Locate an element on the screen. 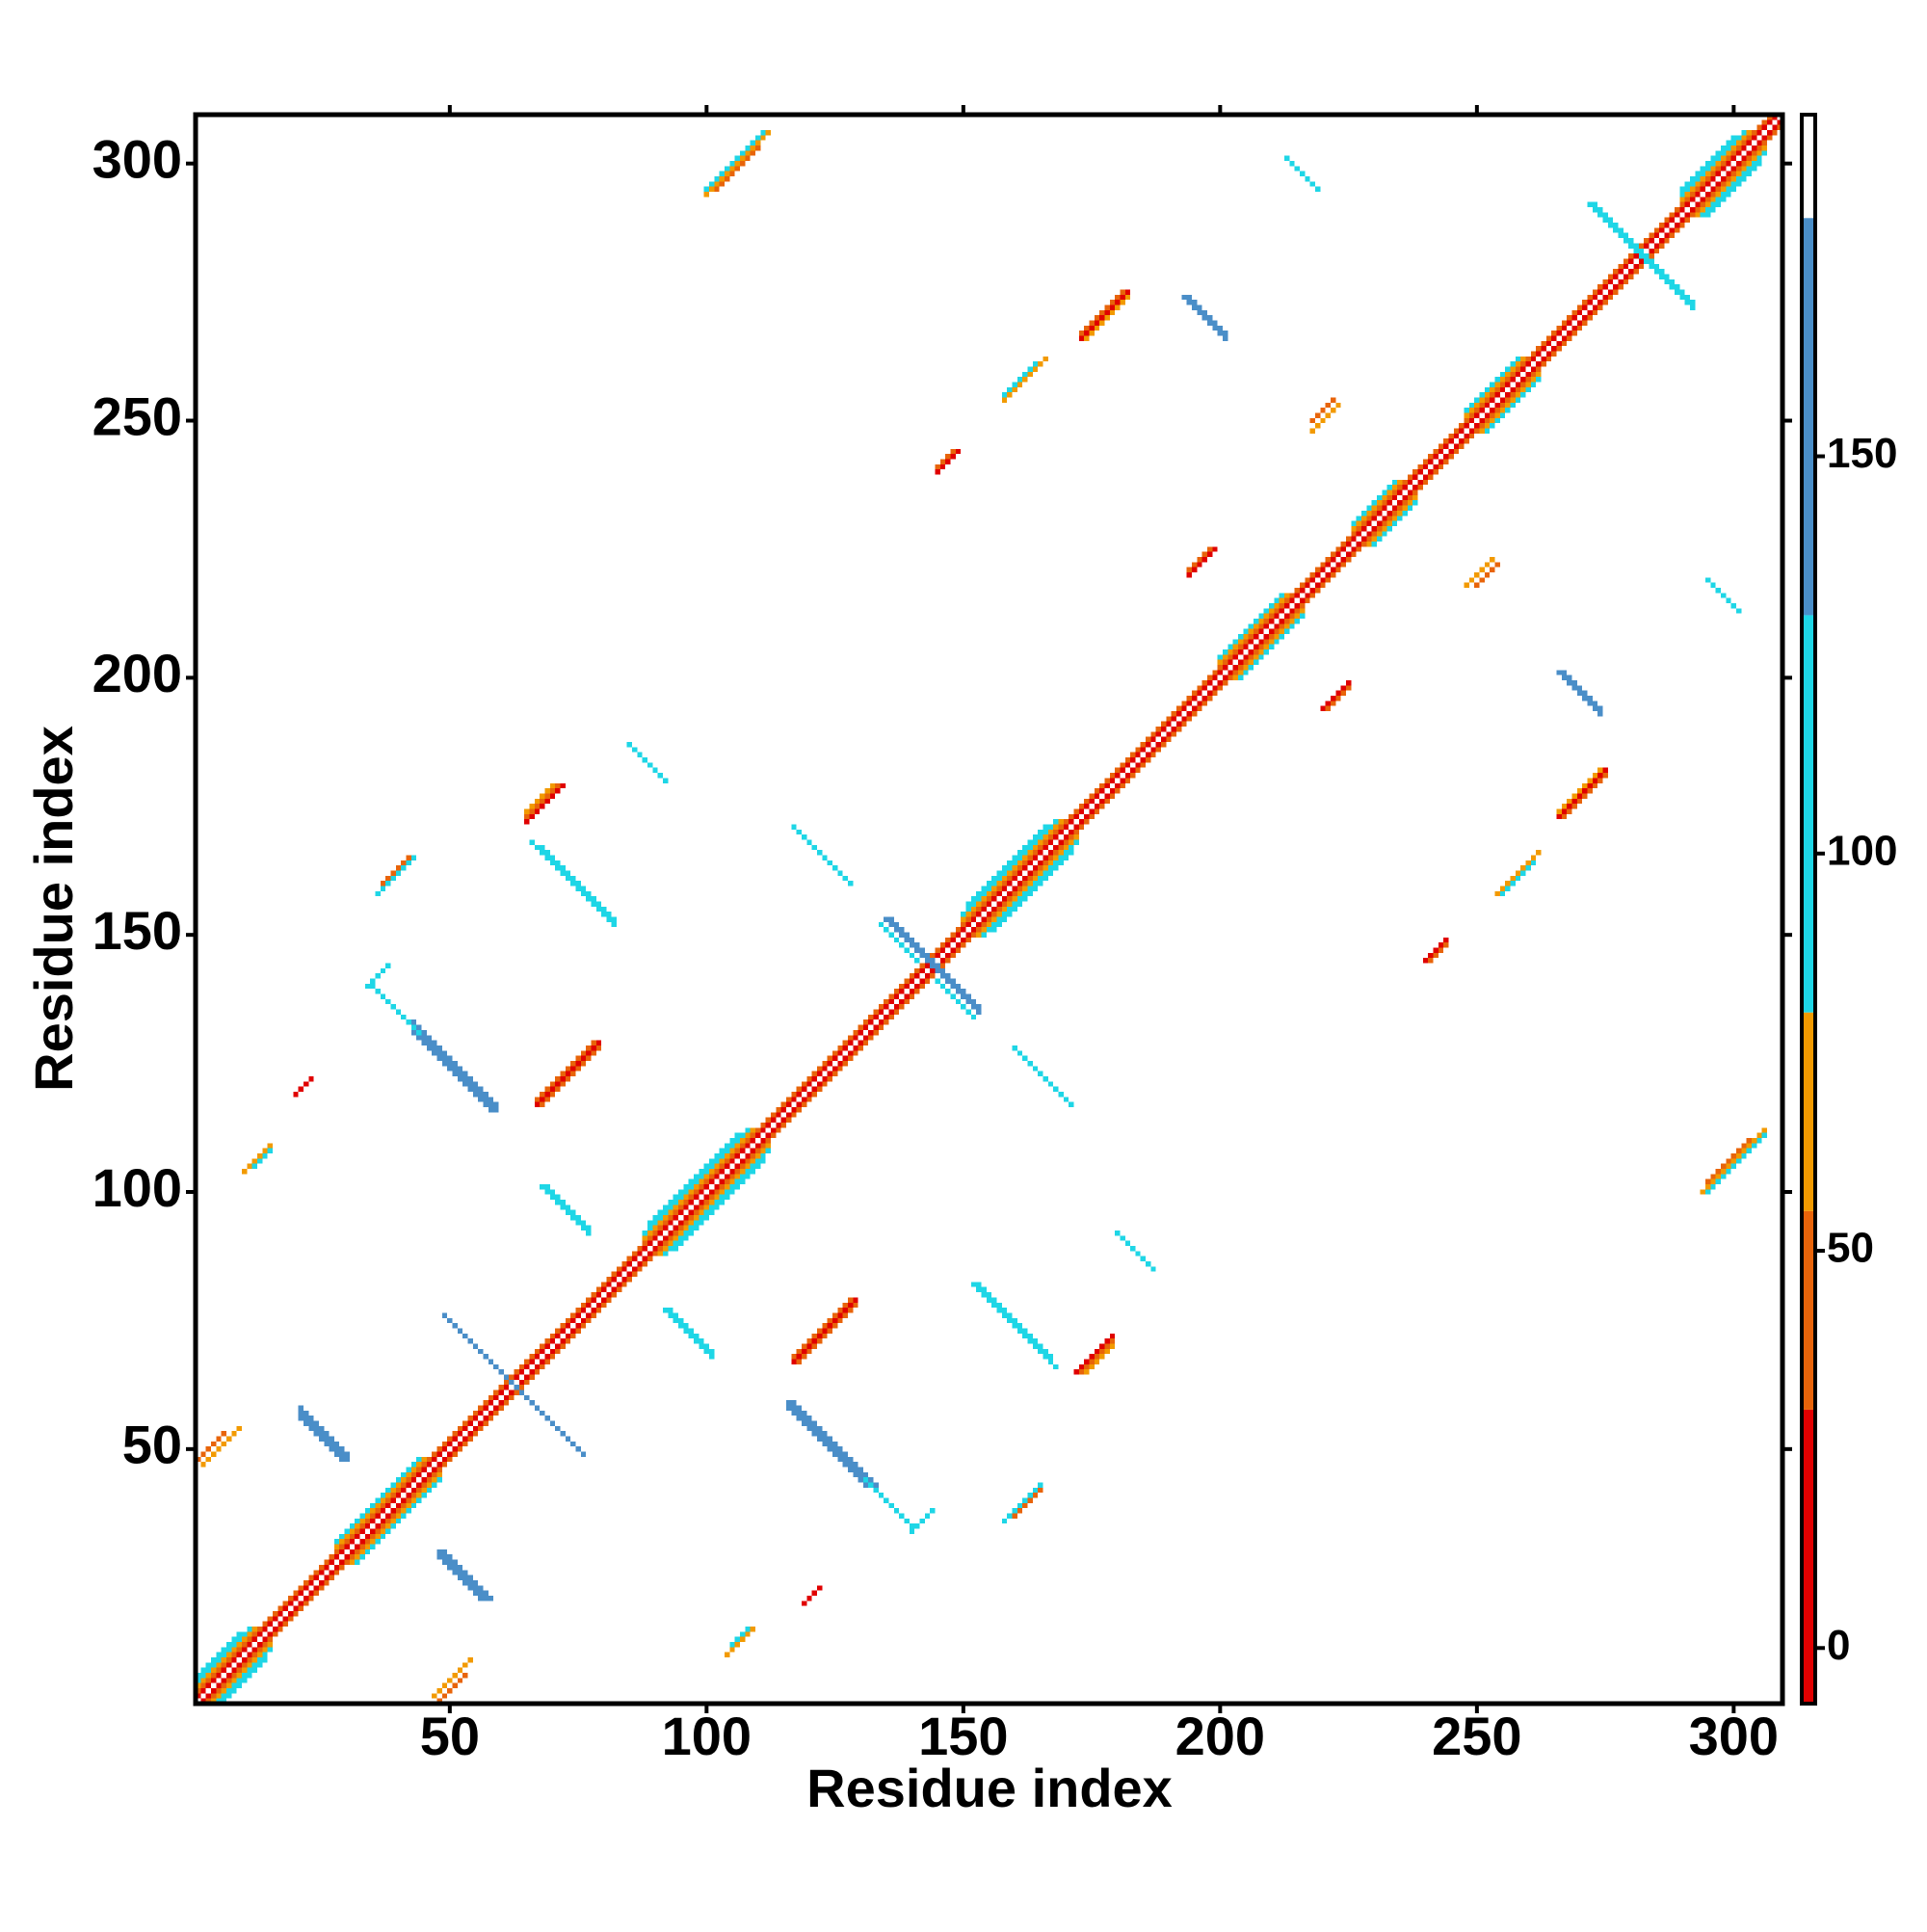 This screenshot has width=1927, height=1932. y-tick-label: 300 is located at coordinates (137, 158).